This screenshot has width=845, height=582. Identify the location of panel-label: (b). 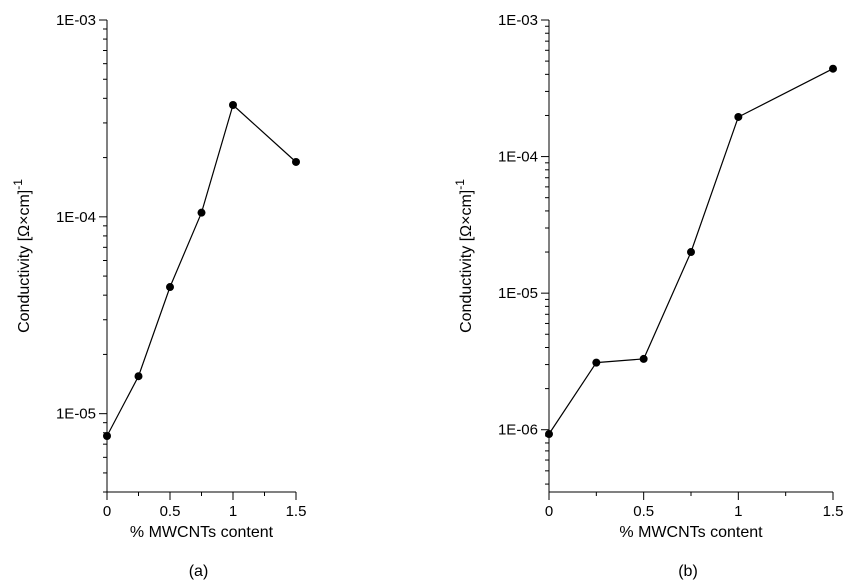
(688, 571).